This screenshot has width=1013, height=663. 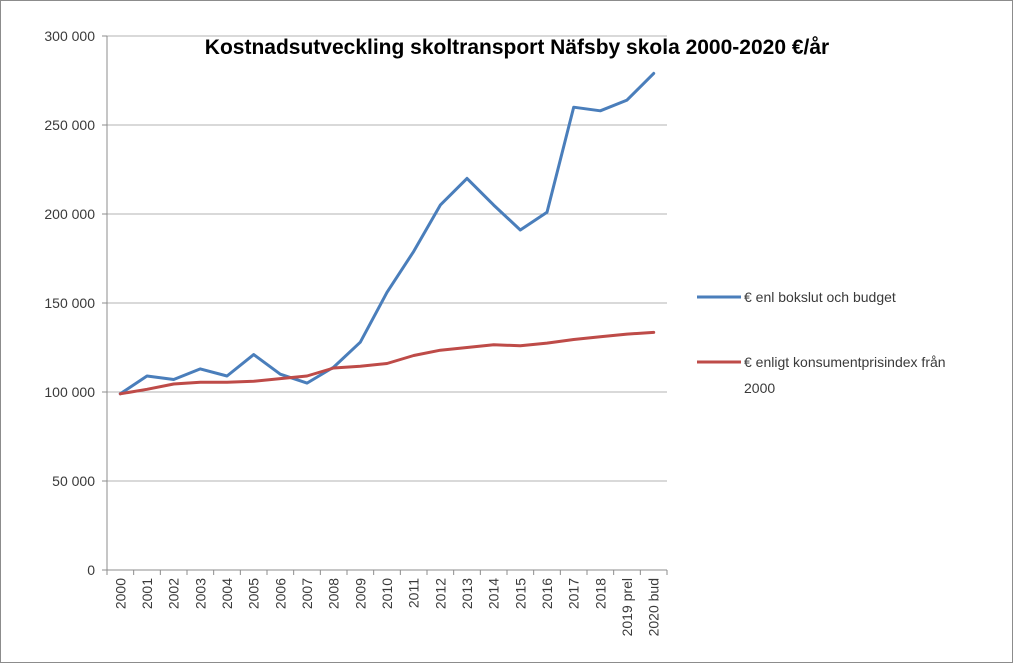 What do you see at coordinates (520, 593) in the screenshot?
I see `x-tick-label: 2015` at bounding box center [520, 593].